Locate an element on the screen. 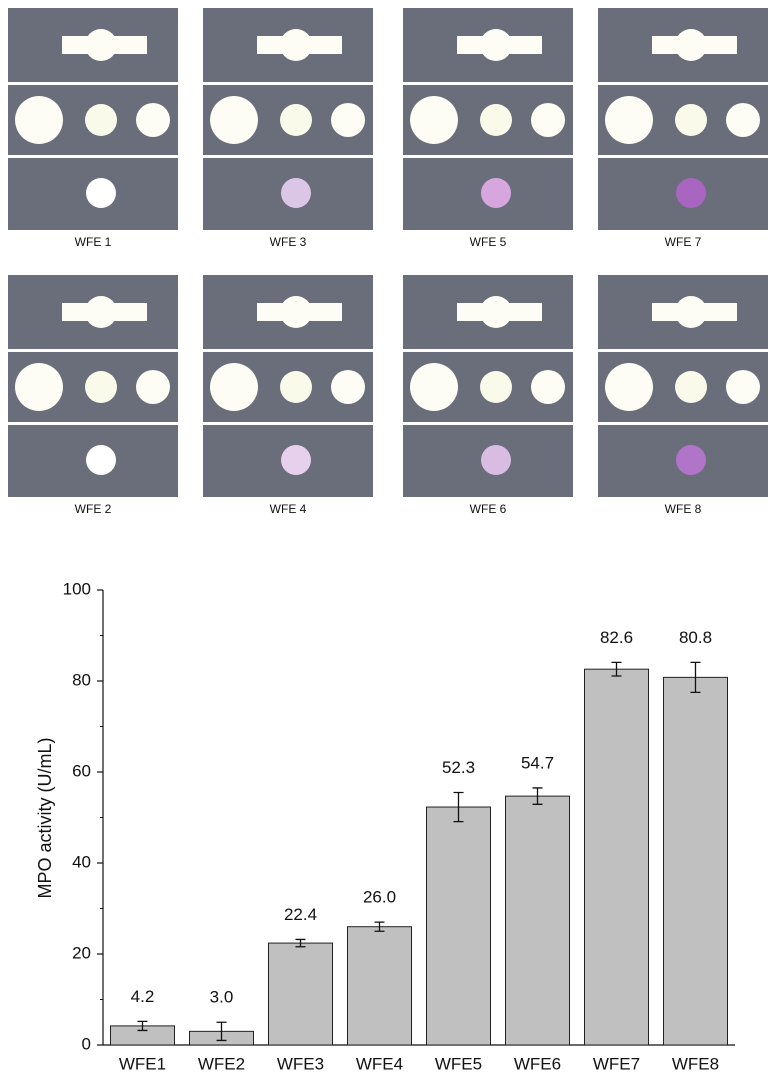 The width and height of the screenshot is (781, 1084). y-tick-label: 40 is located at coordinates (81, 861).